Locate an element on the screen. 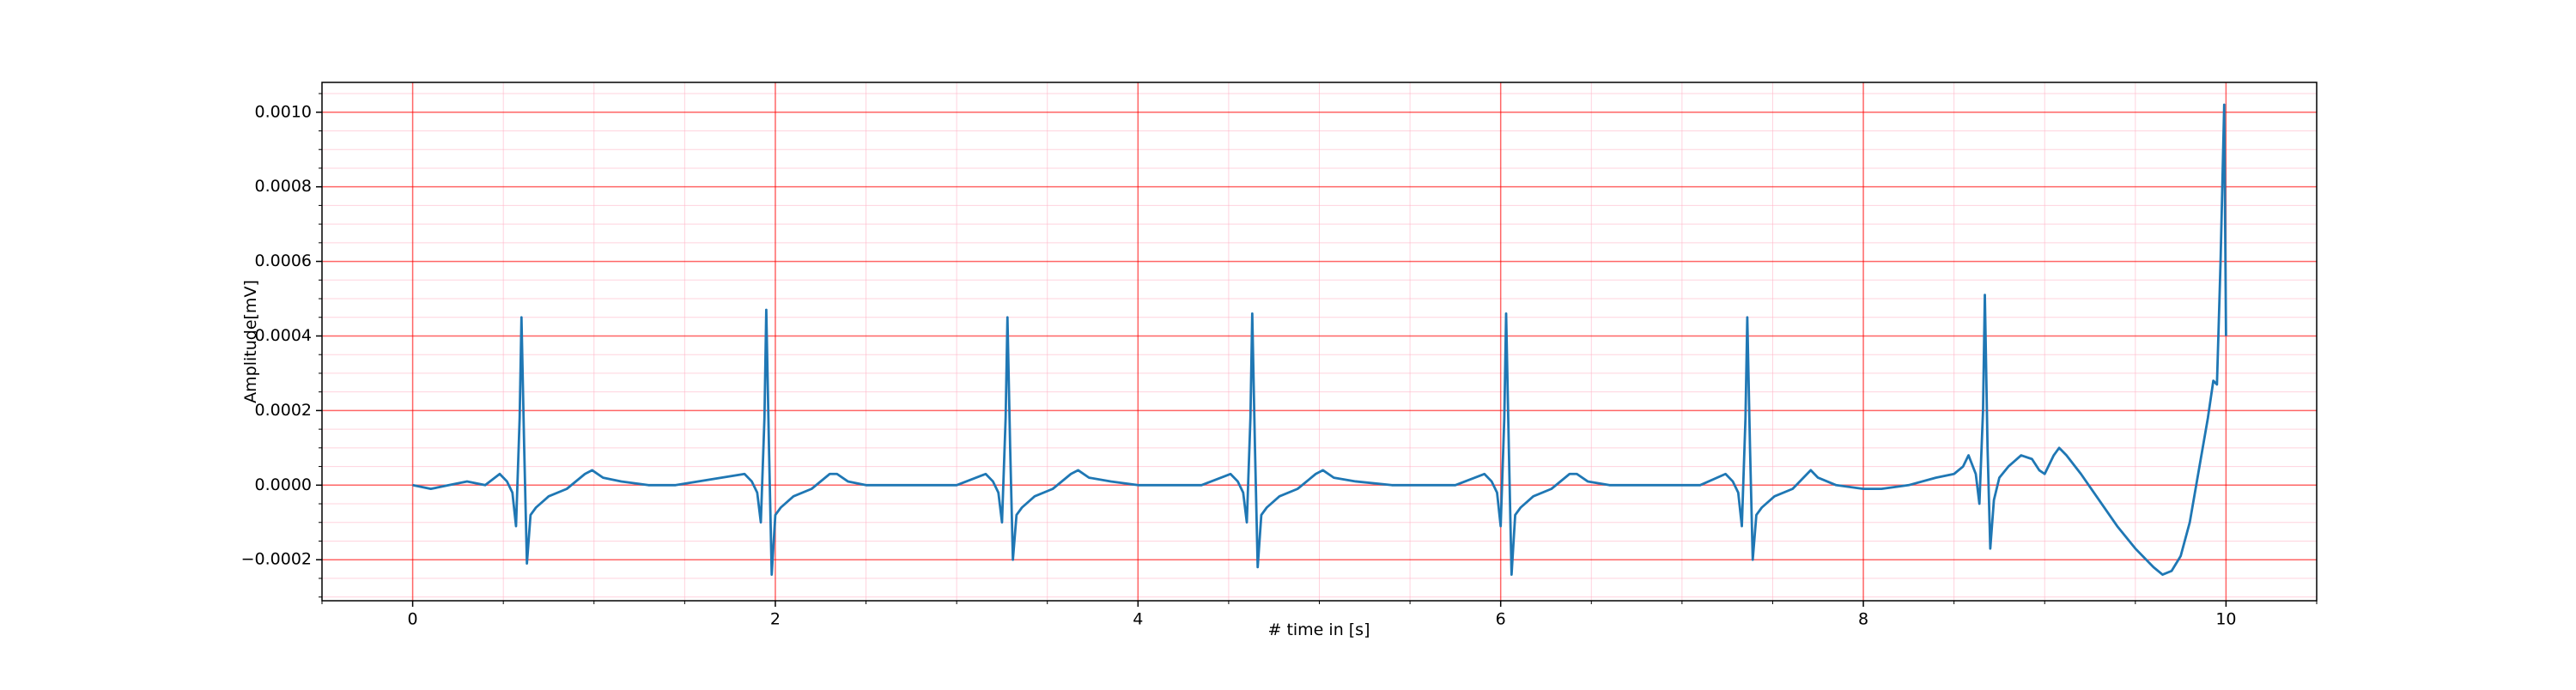 The image size is (2576, 690). y-tick-label: −0.0002 is located at coordinates (276, 559).